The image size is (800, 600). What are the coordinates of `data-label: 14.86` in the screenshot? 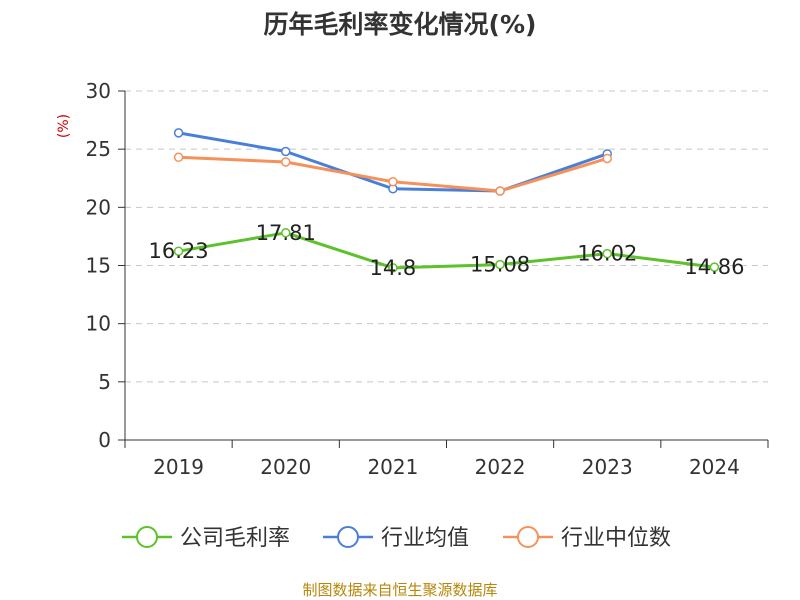 It's located at (714, 267).